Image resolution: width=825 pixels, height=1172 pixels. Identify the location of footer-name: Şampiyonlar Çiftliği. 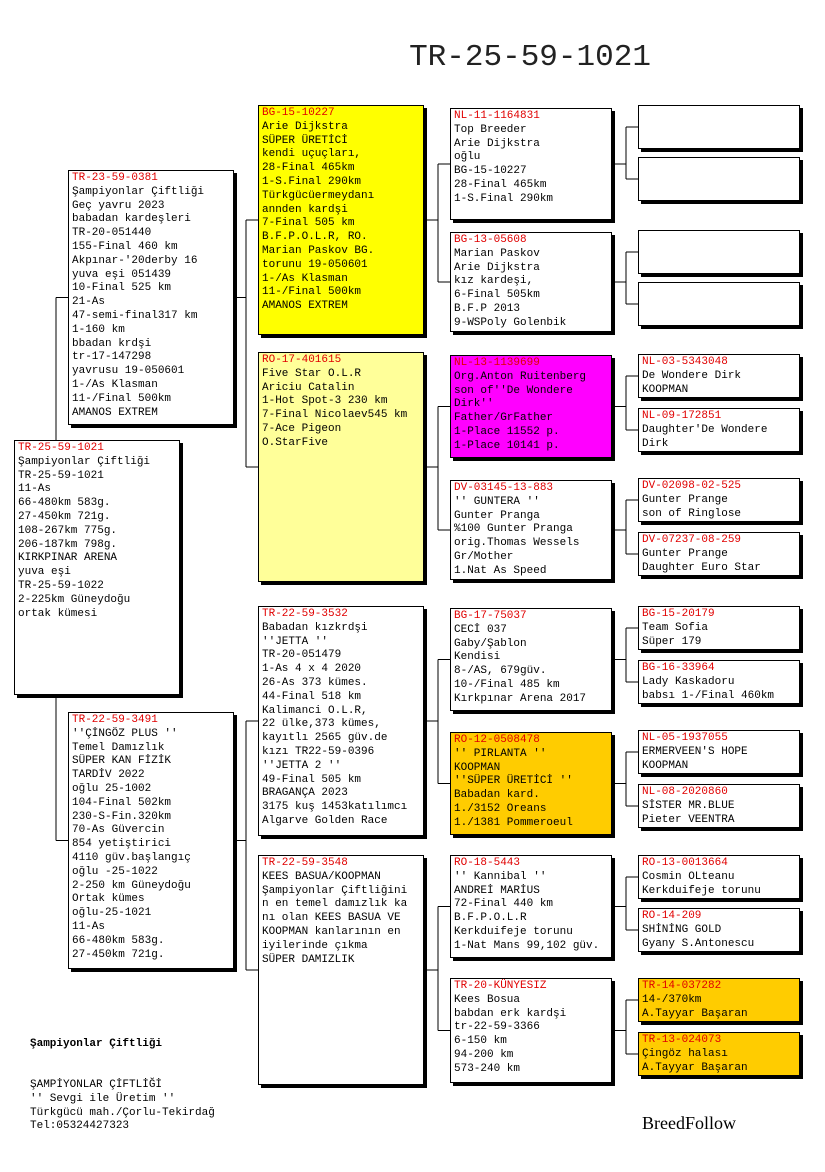
(96, 1043).